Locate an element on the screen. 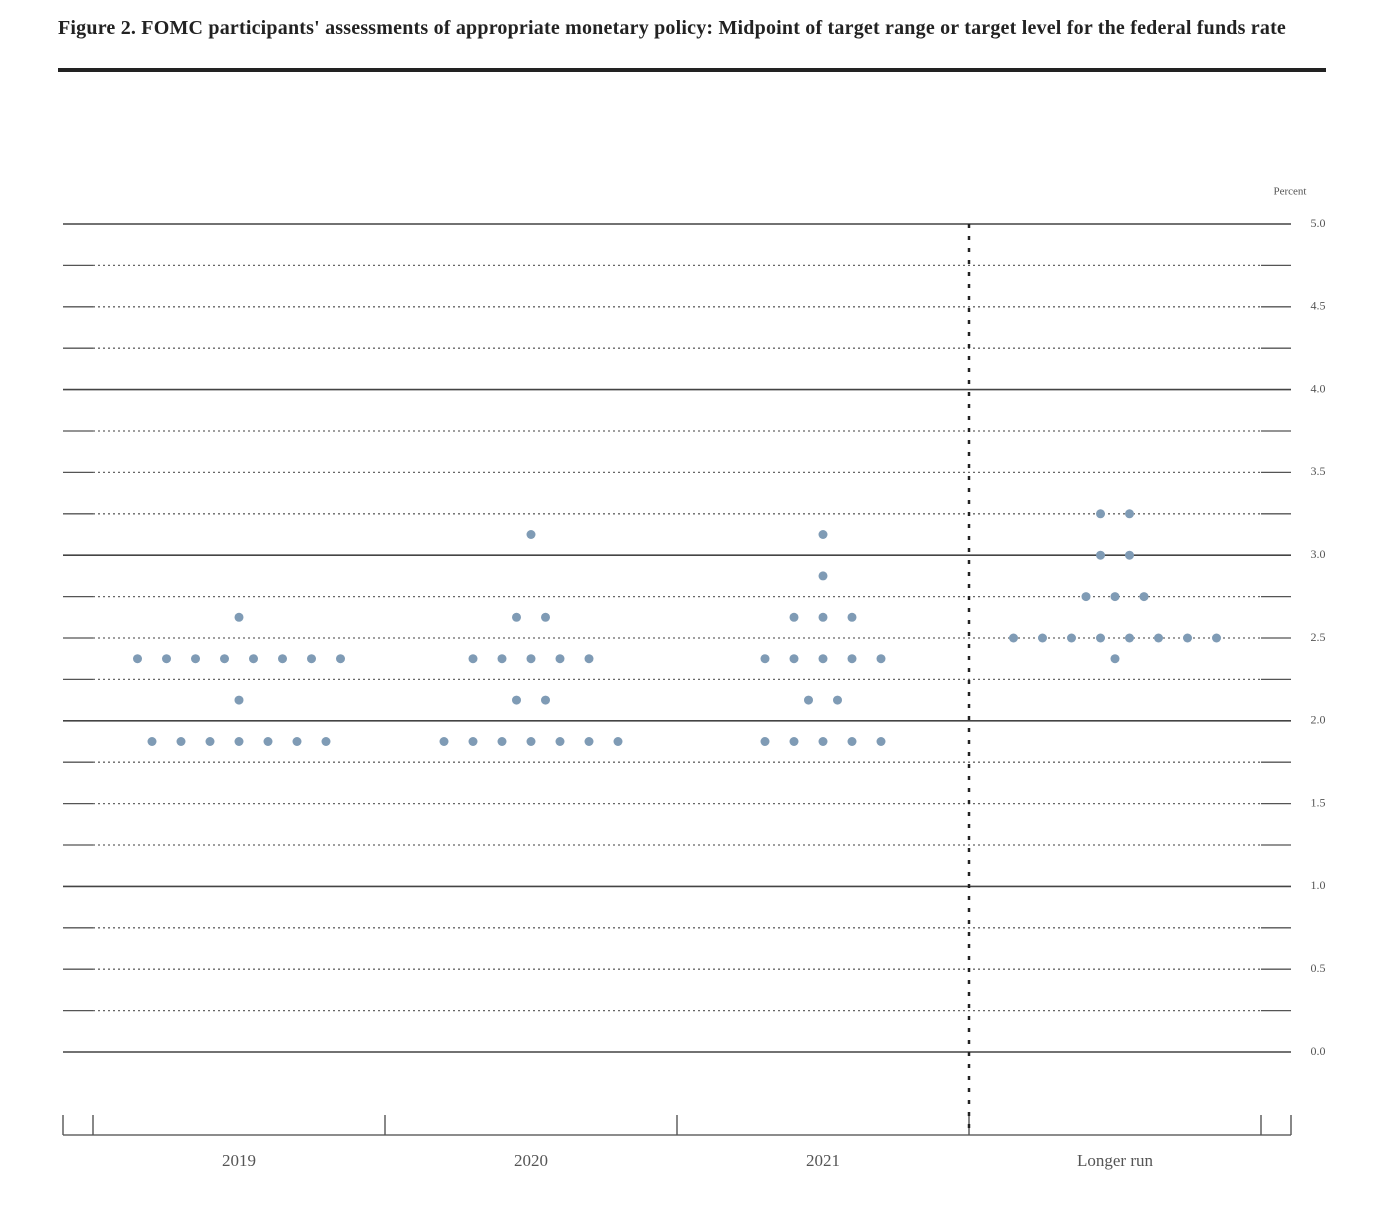 This screenshot has height=1220, width=1380. y-unit-label: Percent is located at coordinates (1290, 192).